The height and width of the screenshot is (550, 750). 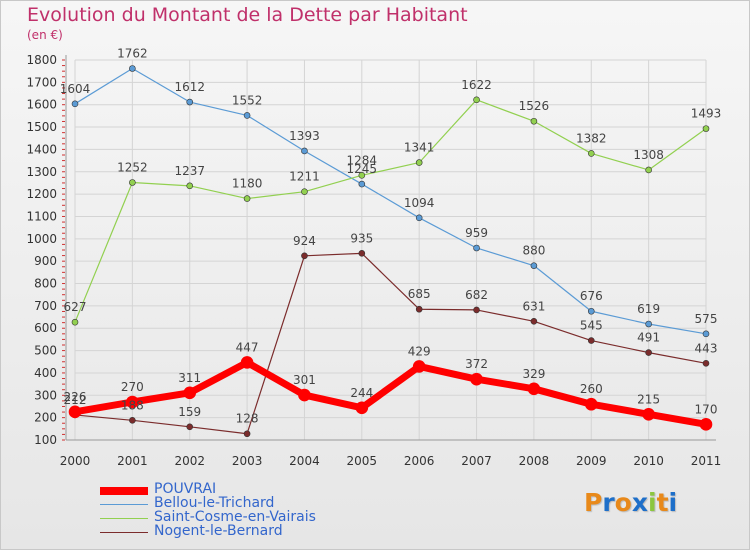 What do you see at coordinates (361, 238) in the screenshot?
I see `data-label-3: 935` at bounding box center [361, 238].